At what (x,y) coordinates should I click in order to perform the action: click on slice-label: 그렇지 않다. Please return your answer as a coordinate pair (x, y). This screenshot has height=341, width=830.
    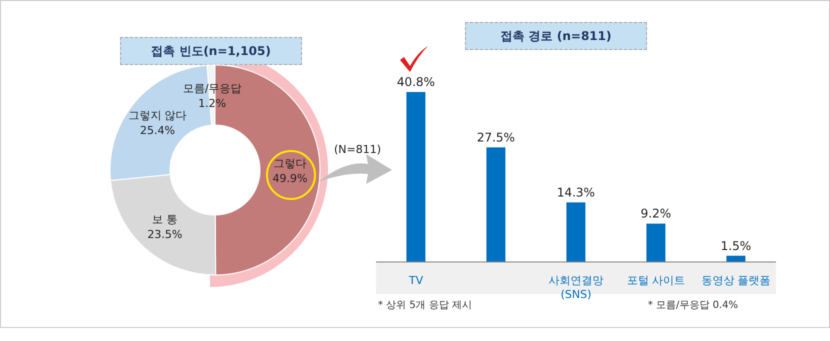
    Looking at the image, I should click on (157, 115).